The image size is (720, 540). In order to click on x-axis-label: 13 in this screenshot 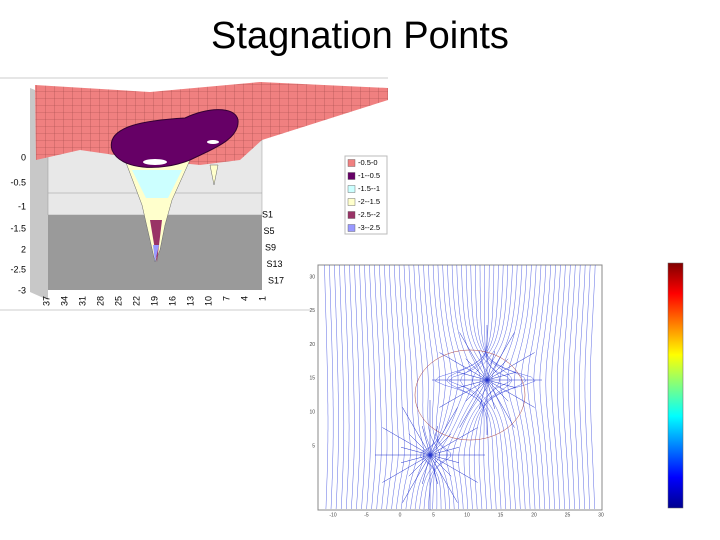, I will do `click(190, 301)`.